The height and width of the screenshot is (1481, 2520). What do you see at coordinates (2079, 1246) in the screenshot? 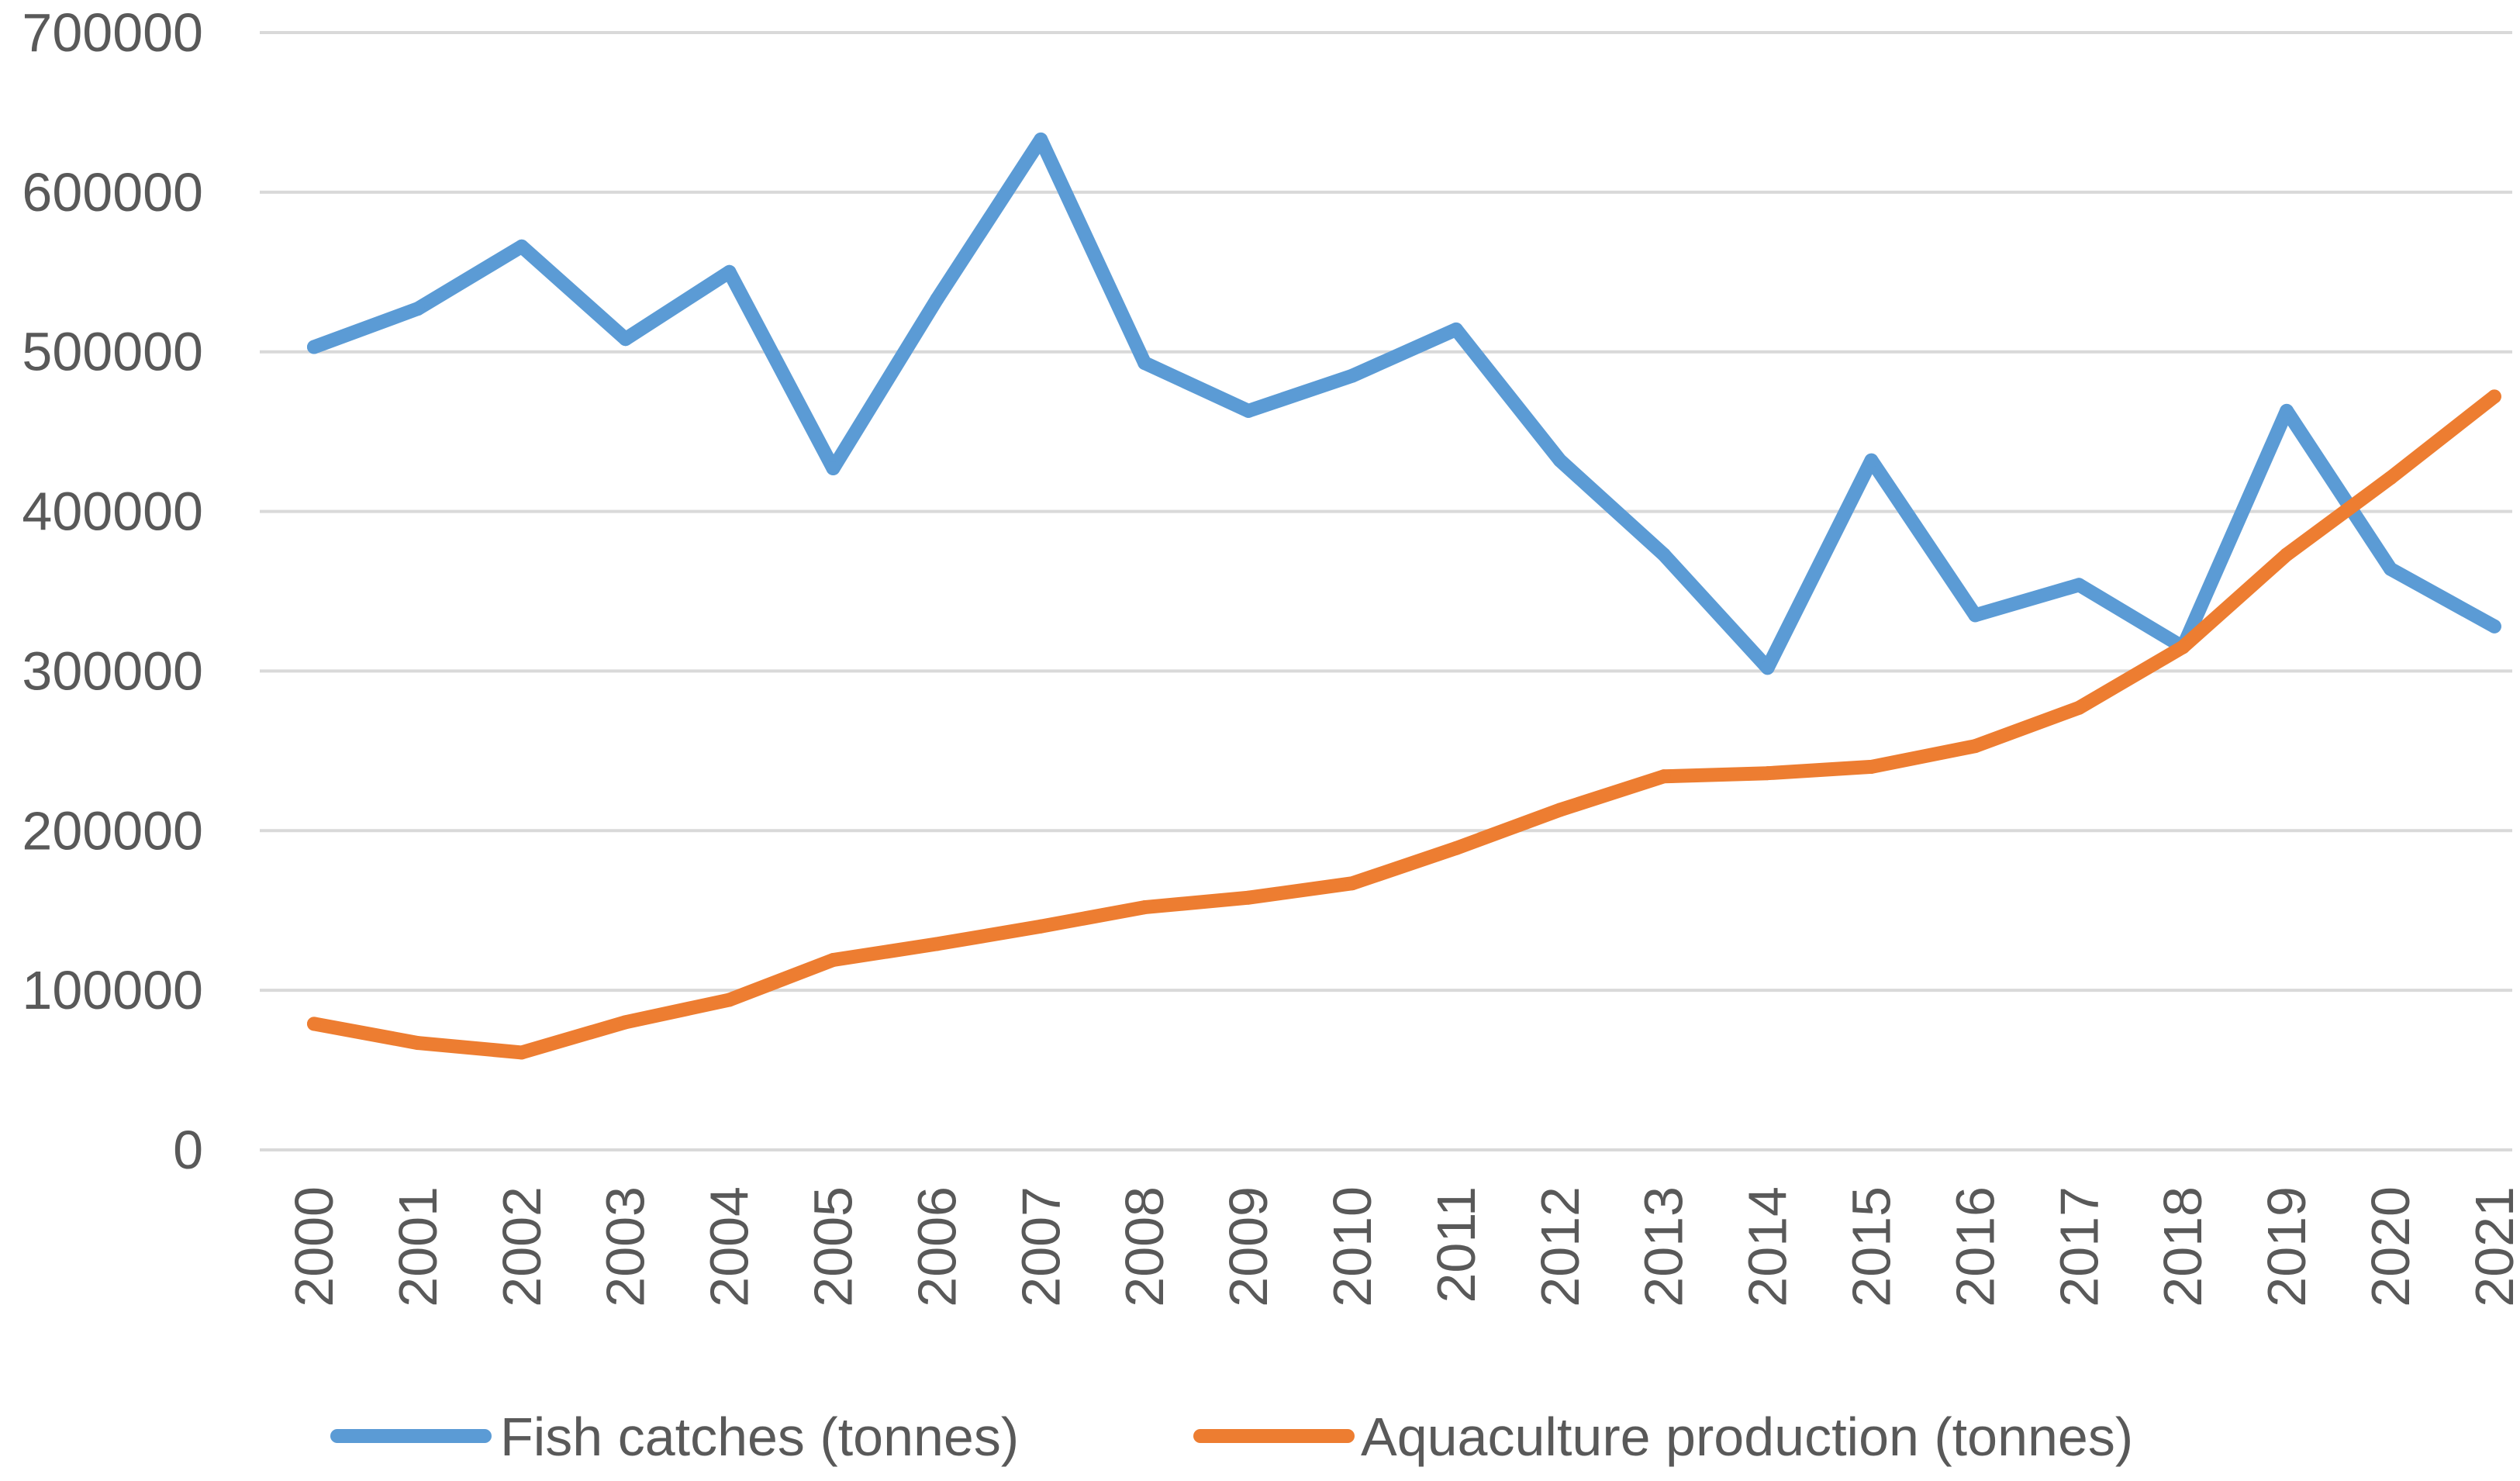
I see `x-tick-label: 2017` at bounding box center [2079, 1246].